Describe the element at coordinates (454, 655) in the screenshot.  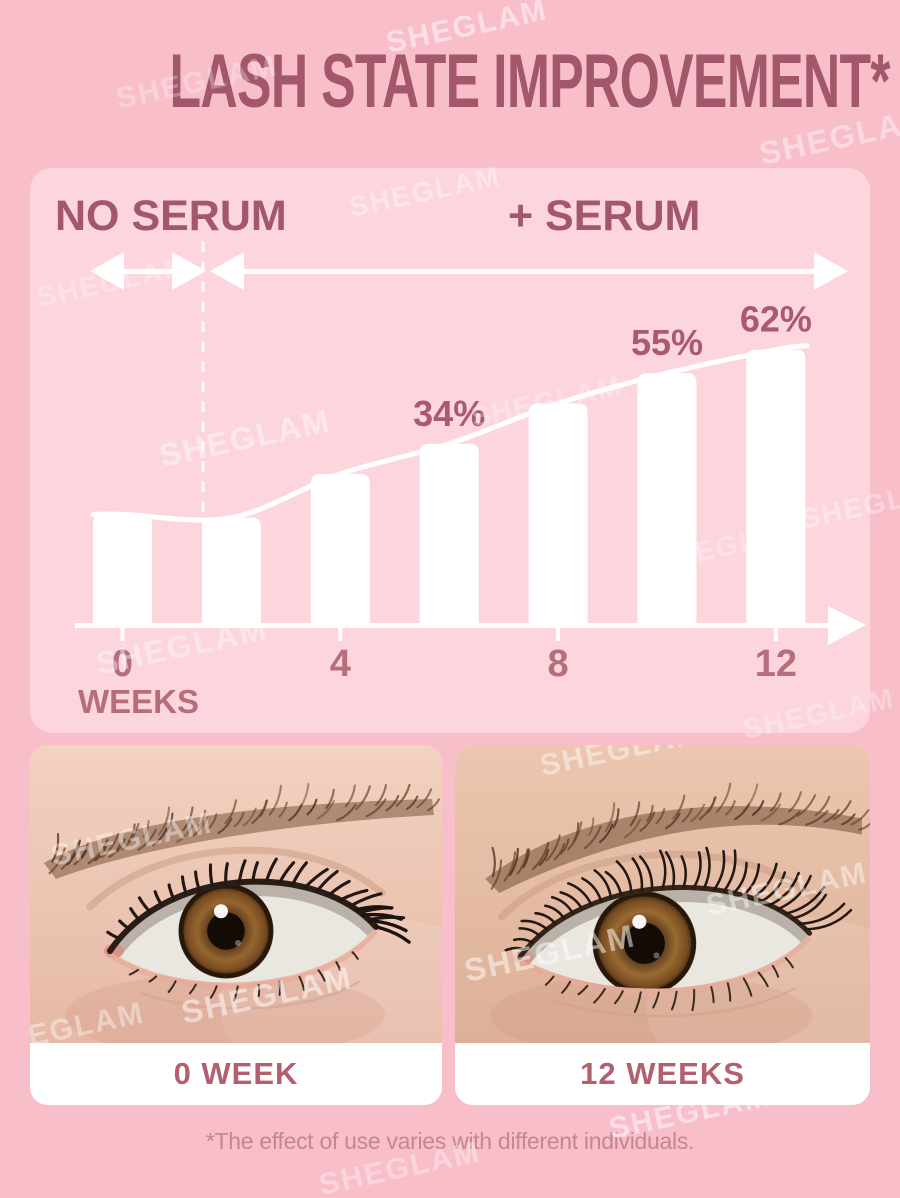
I see `axis-ticks: 0 4 8 12` at that location.